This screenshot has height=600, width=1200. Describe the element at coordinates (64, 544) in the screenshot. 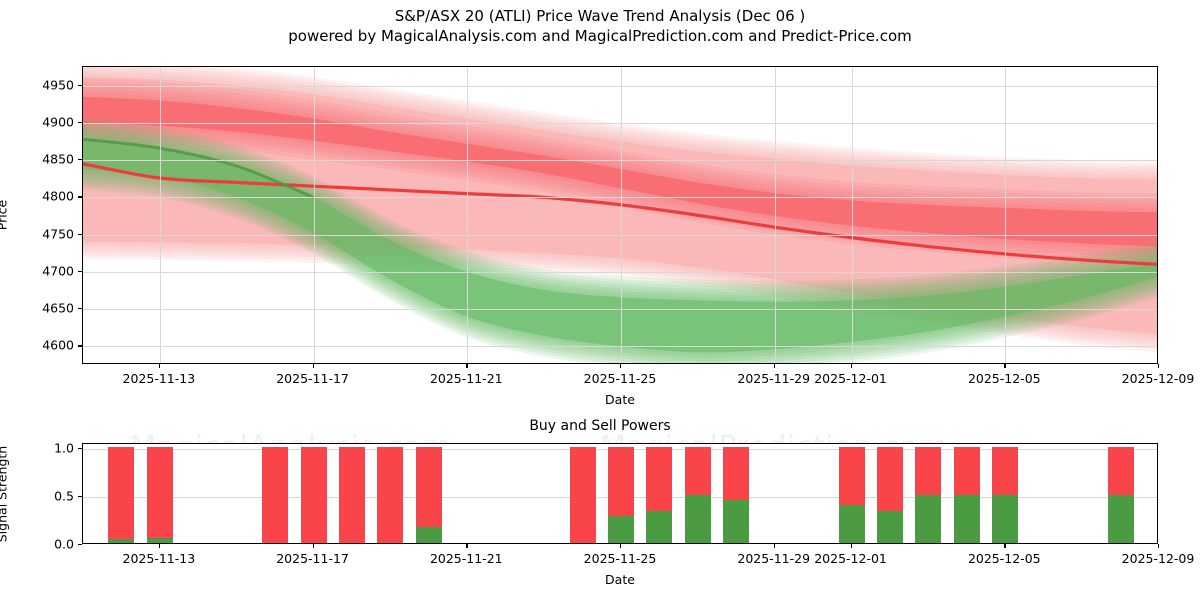

I see `signal-strength-tick-label: 0.0` at that location.